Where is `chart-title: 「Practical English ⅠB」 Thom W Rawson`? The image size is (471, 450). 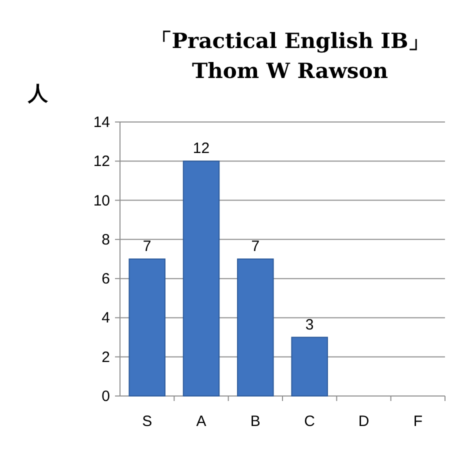 chart-title: 「Practical English ⅠB」 Thom W Rawson is located at coordinates (290, 55).